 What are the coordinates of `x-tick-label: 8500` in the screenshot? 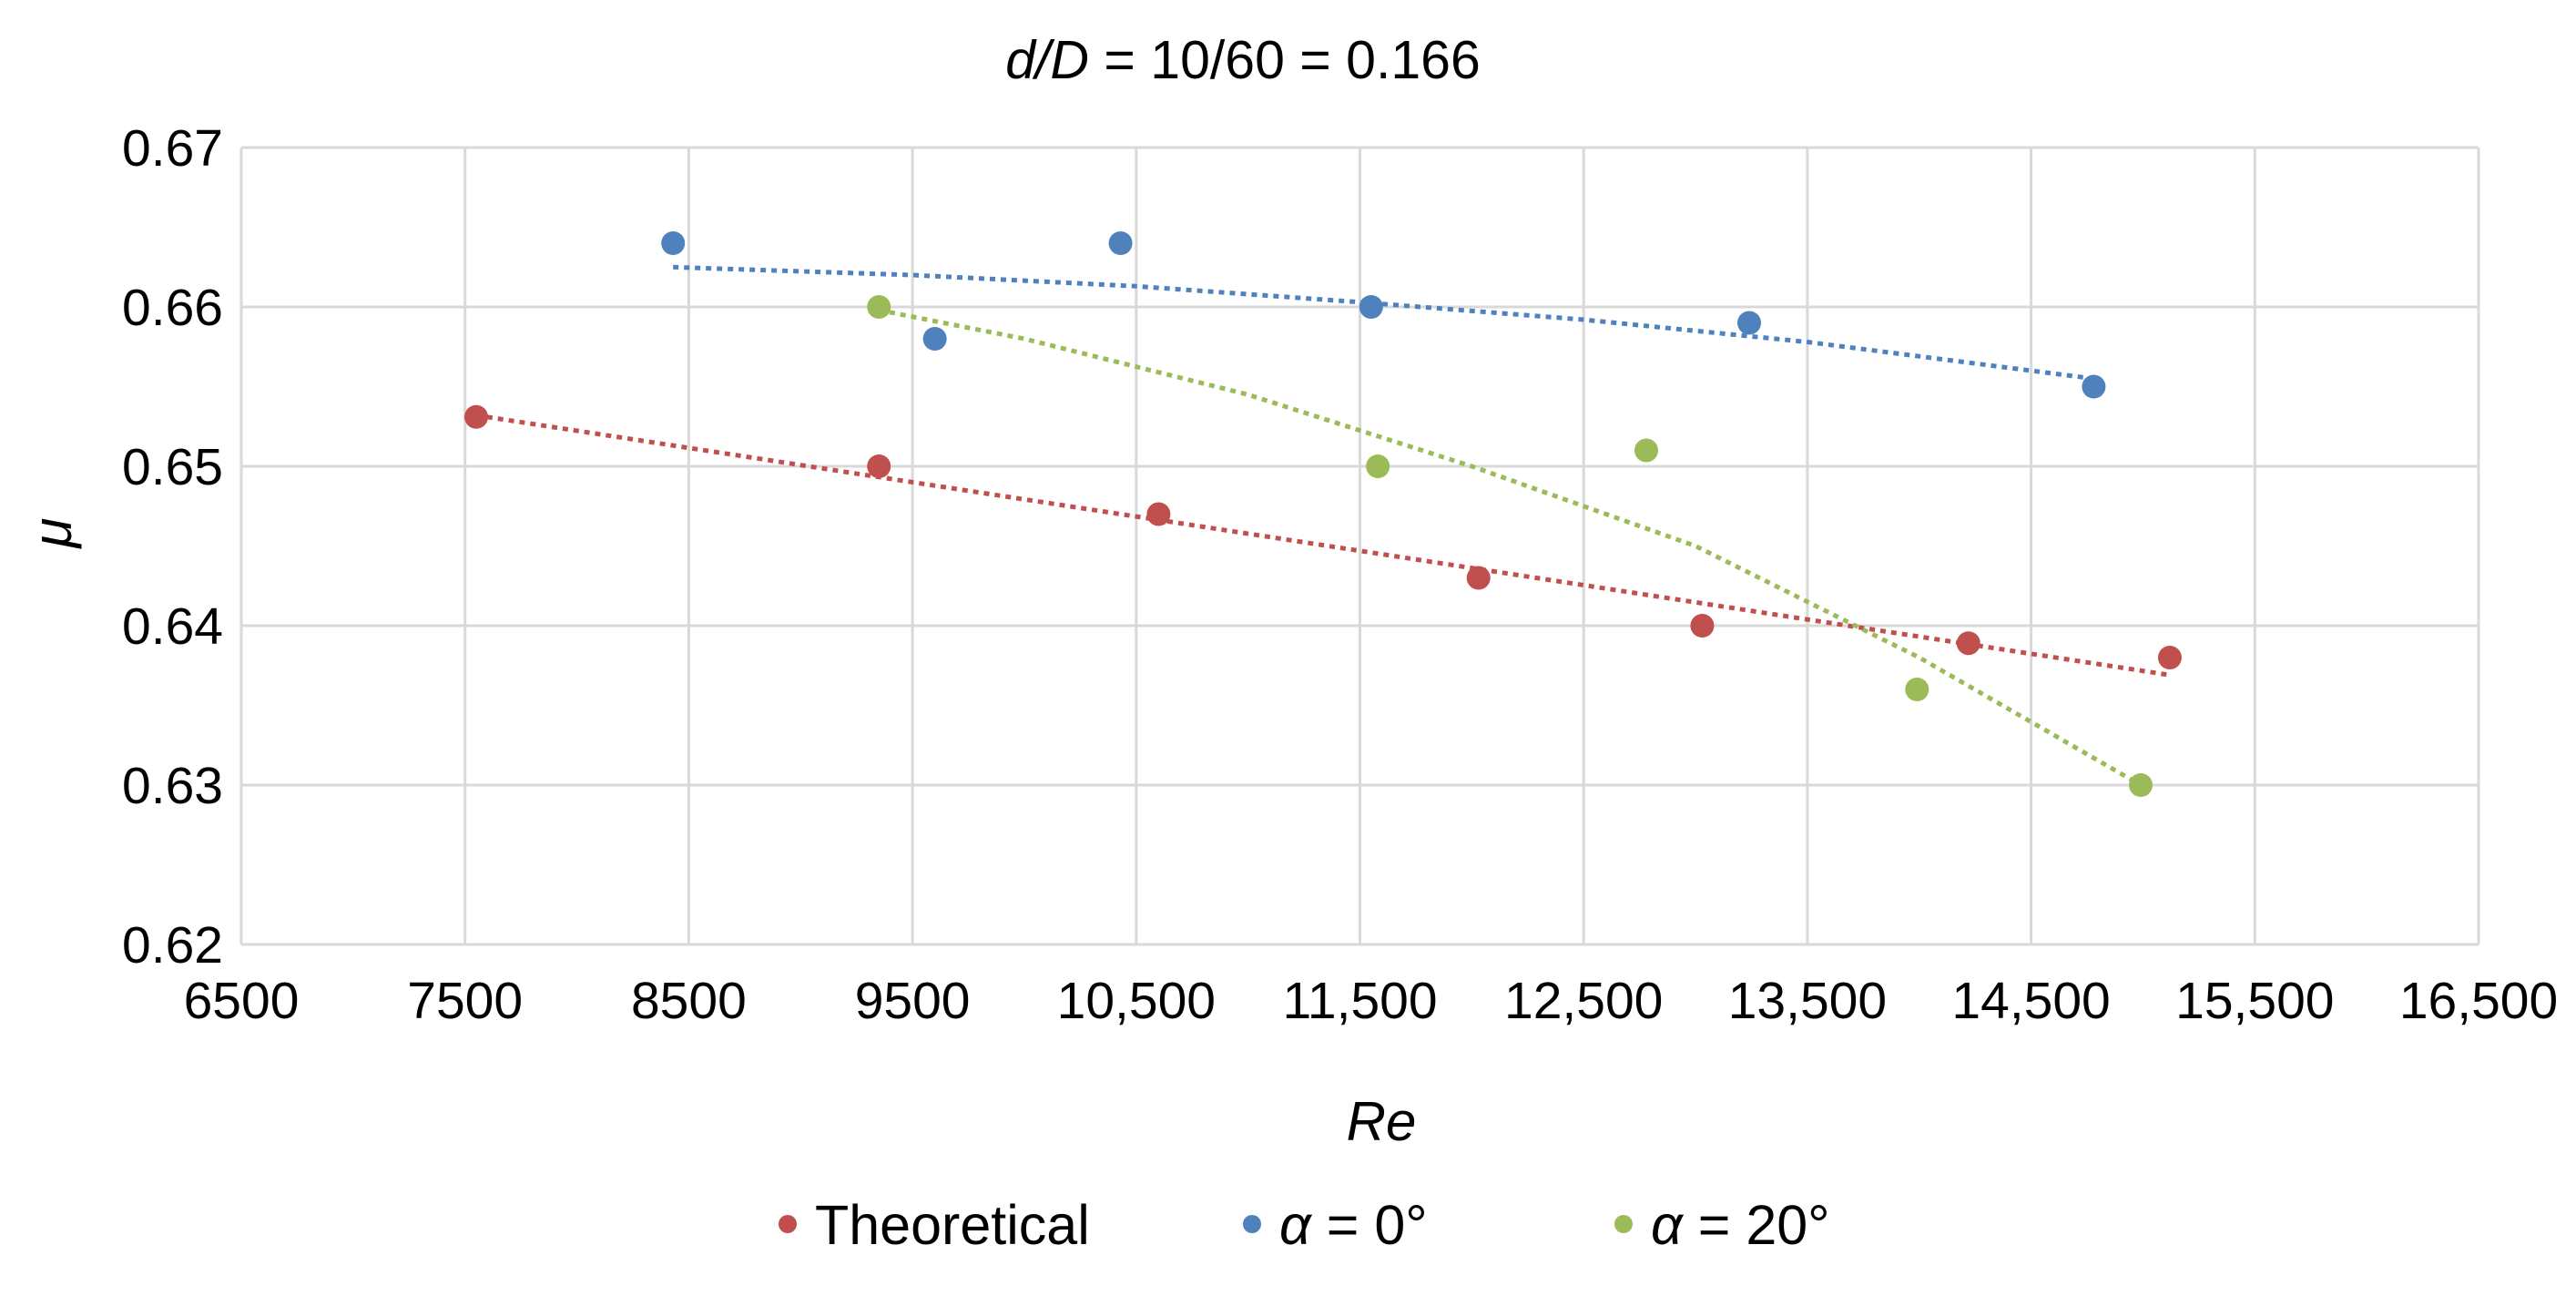 It's located at (689, 1001).